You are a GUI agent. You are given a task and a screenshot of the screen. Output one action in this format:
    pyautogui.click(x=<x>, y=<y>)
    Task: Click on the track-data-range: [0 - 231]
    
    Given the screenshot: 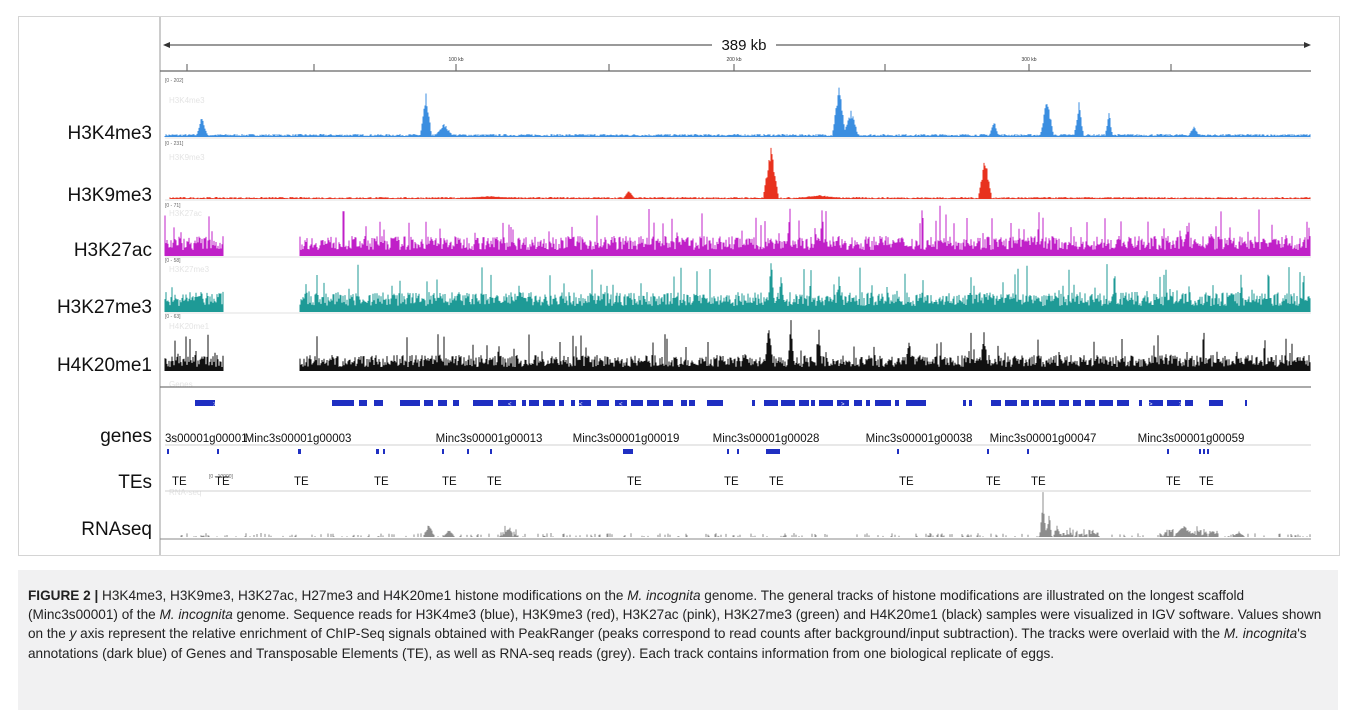 What is the action you would take?
    pyautogui.click(x=174, y=144)
    